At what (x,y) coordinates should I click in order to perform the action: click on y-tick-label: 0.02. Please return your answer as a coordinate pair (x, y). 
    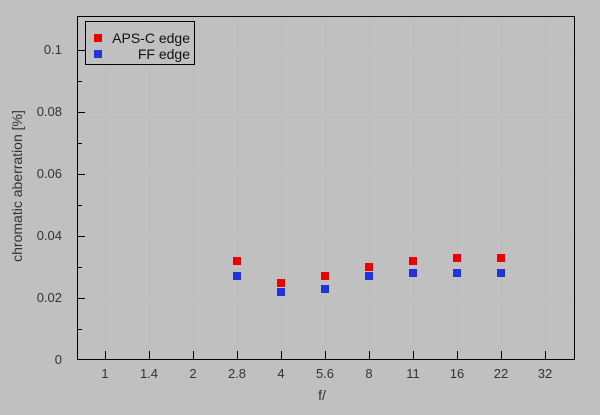
    Looking at the image, I should click on (49, 297).